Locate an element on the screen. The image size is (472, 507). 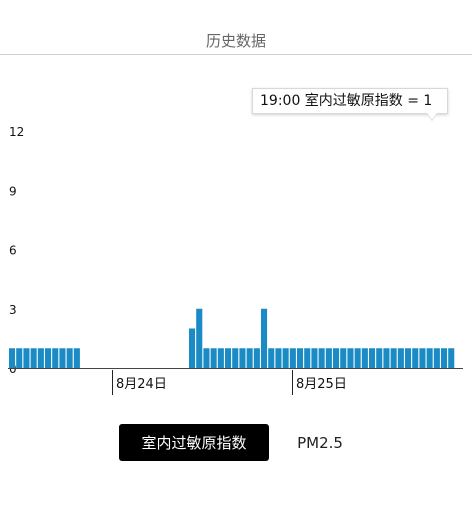
header: 历史数据 is located at coordinates (236, 27).